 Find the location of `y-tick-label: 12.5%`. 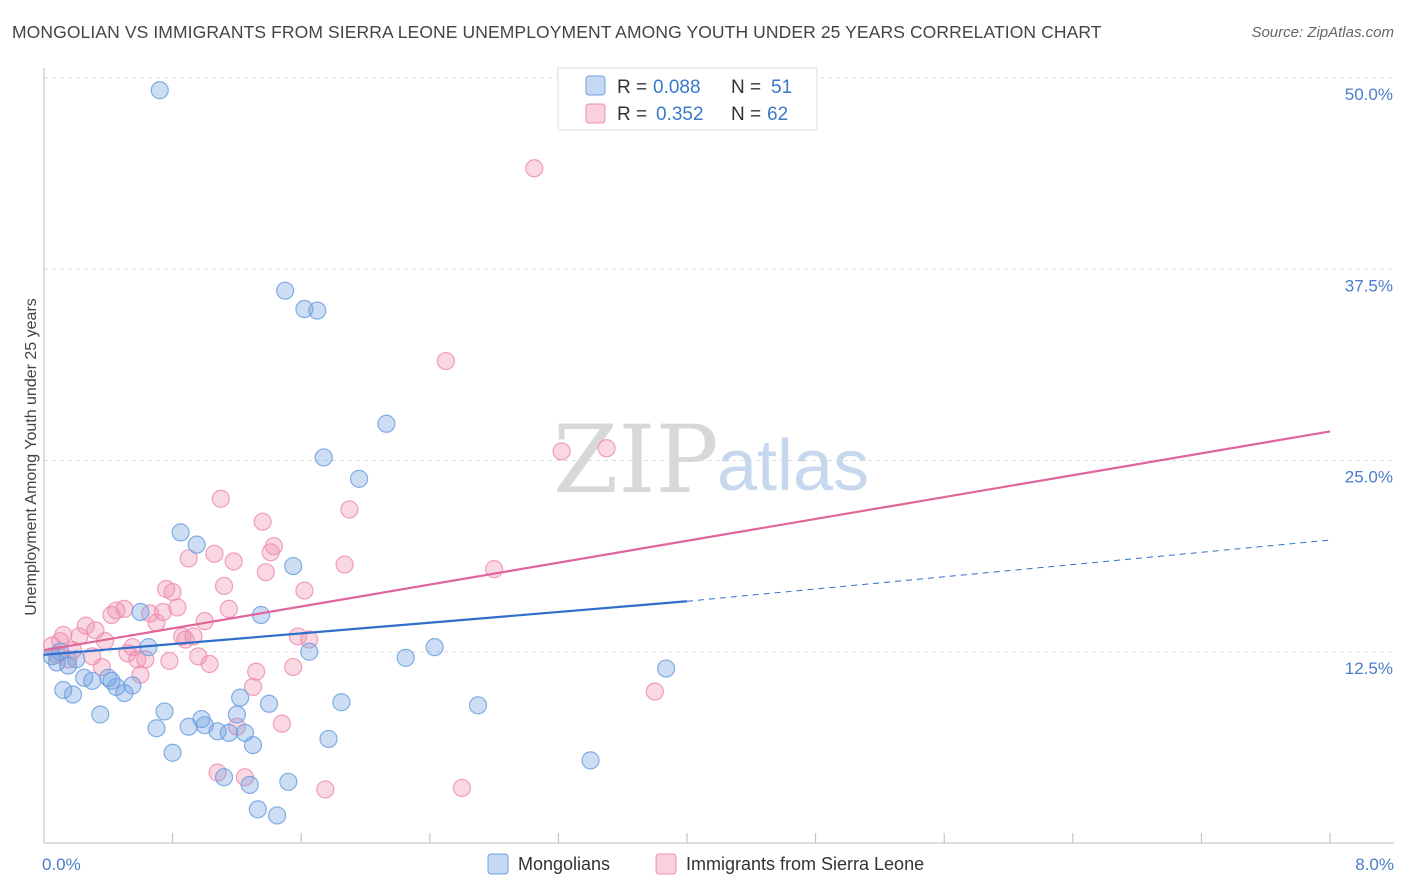

y-tick-label: 12.5% is located at coordinates (1369, 668).